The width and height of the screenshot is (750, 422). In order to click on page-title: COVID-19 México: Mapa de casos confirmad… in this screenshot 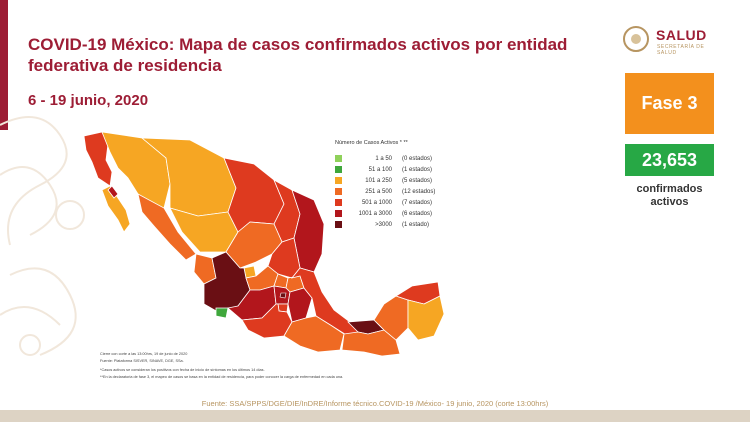, I will do `click(298, 55)`.